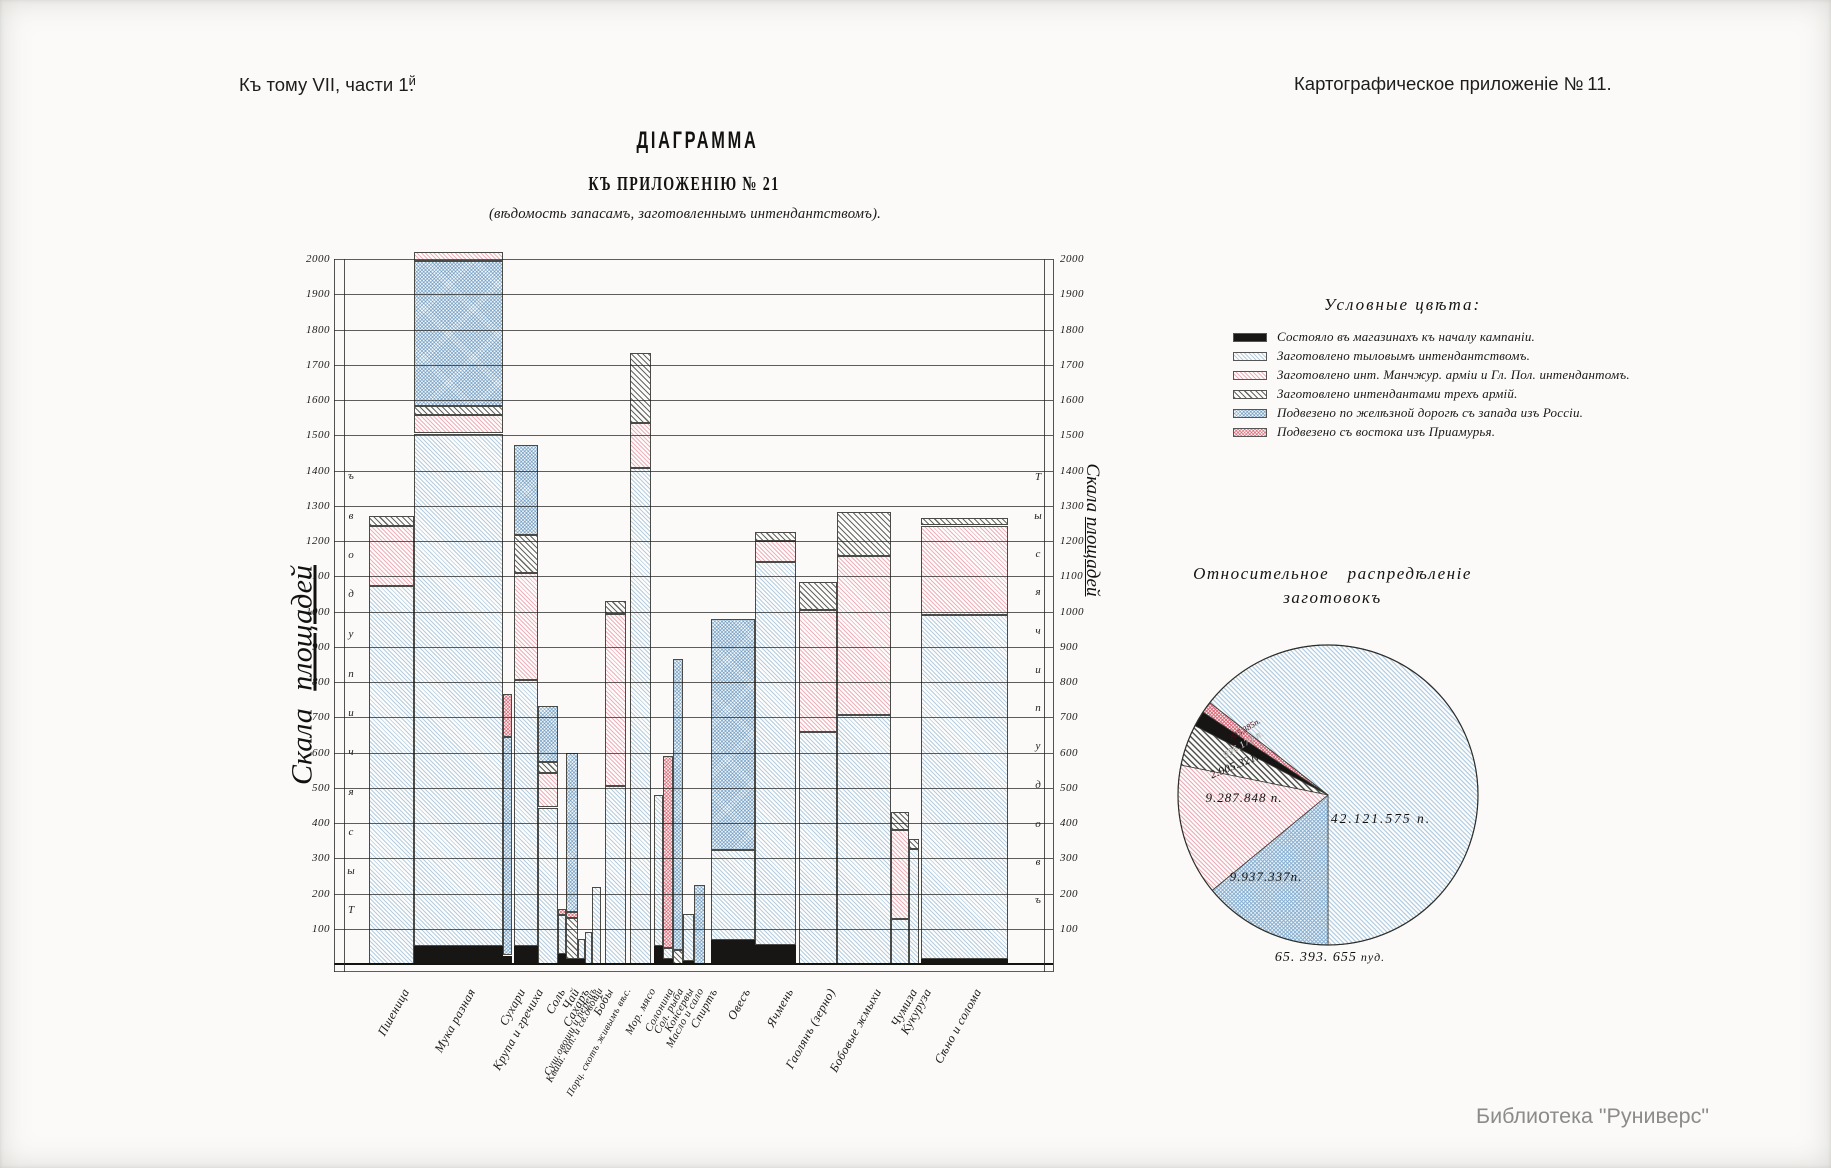 This screenshot has height=1168, width=1831. Describe the element at coordinates (1381, 818) in the screenshot. I see `svg-text: 42.121.575 п.` at that location.